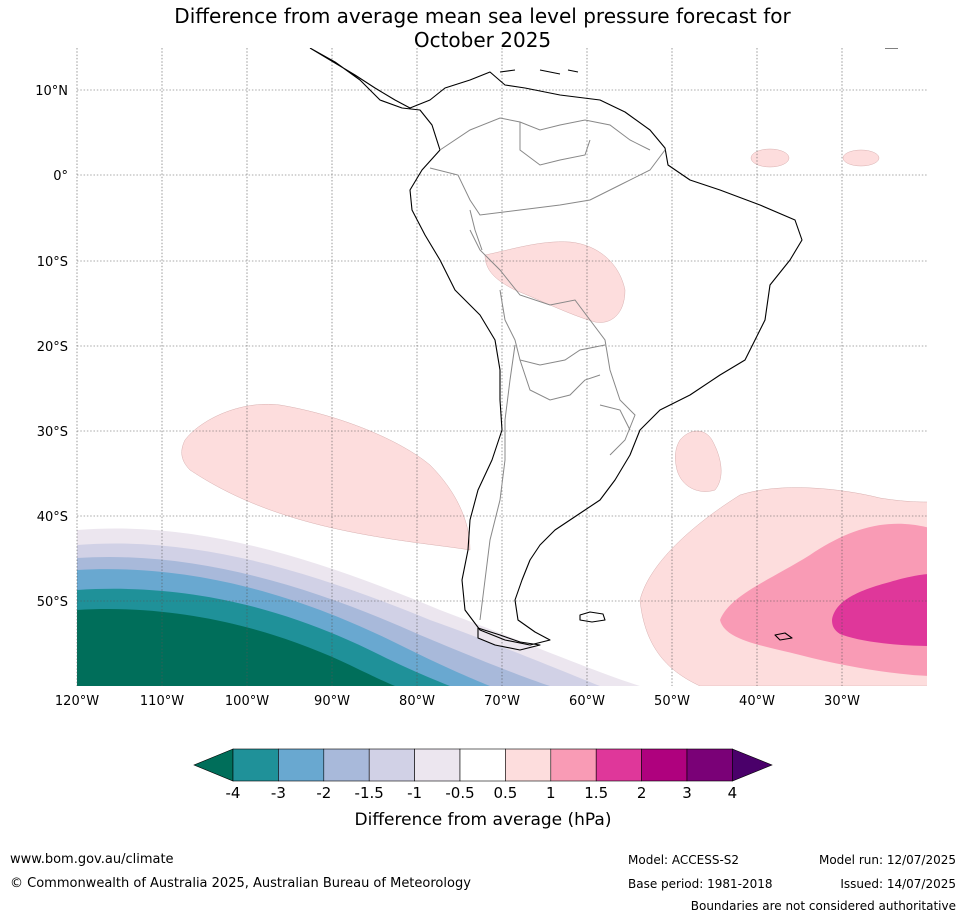 Image resolution: width=965 pixels, height=919 pixels. I want to click on title-line-2: October 2025, so click(482, 40).